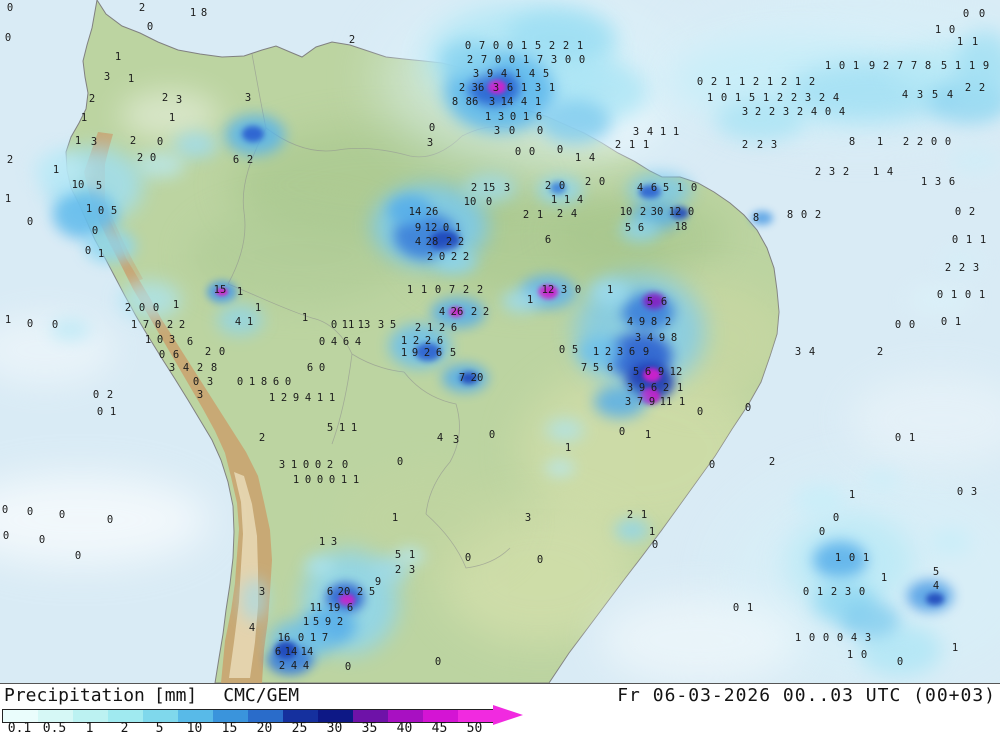 Image resolution: width=1000 pixels, height=733 pixels. What do you see at coordinates (74, 695) in the screenshot?
I see `legend-title: Precipitation` at bounding box center [74, 695].